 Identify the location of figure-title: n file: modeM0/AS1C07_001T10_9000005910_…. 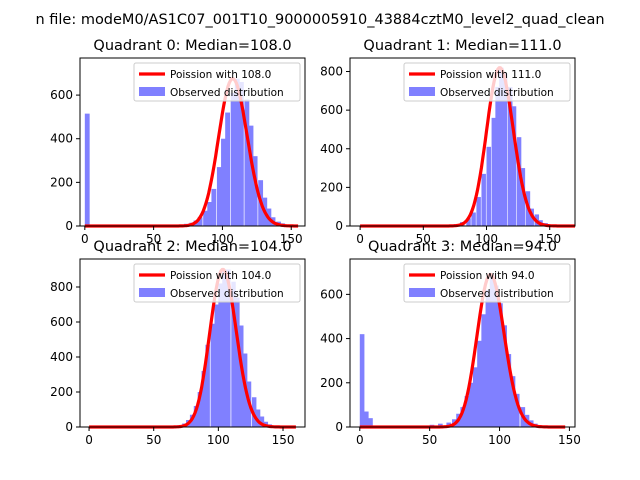
(319, 20).